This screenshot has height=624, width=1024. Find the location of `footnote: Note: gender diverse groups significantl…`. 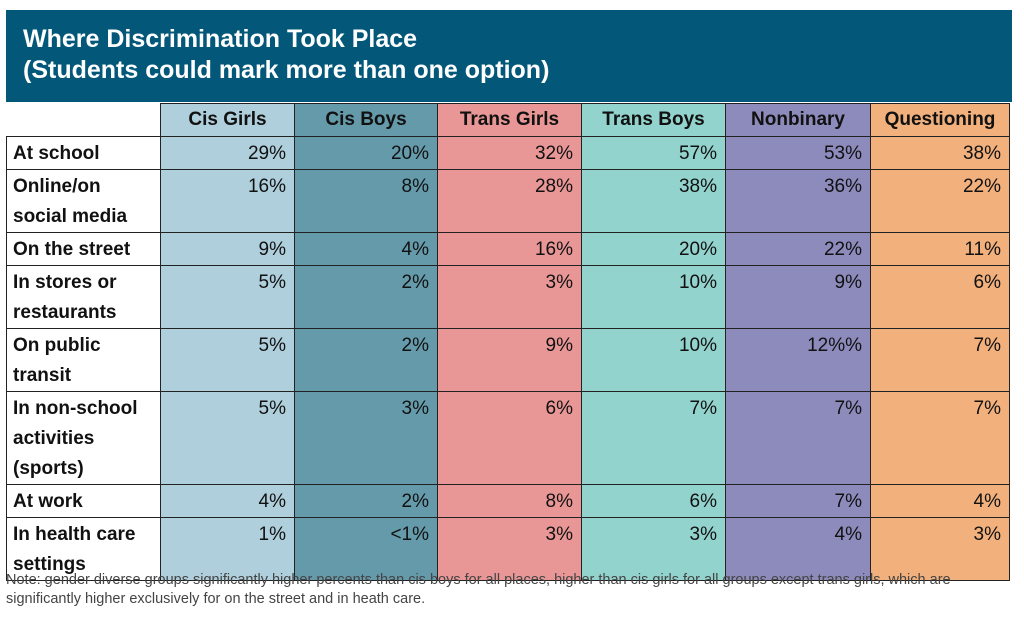

footnote: Note: gender diverse groups significantl… is located at coordinates (478, 589).